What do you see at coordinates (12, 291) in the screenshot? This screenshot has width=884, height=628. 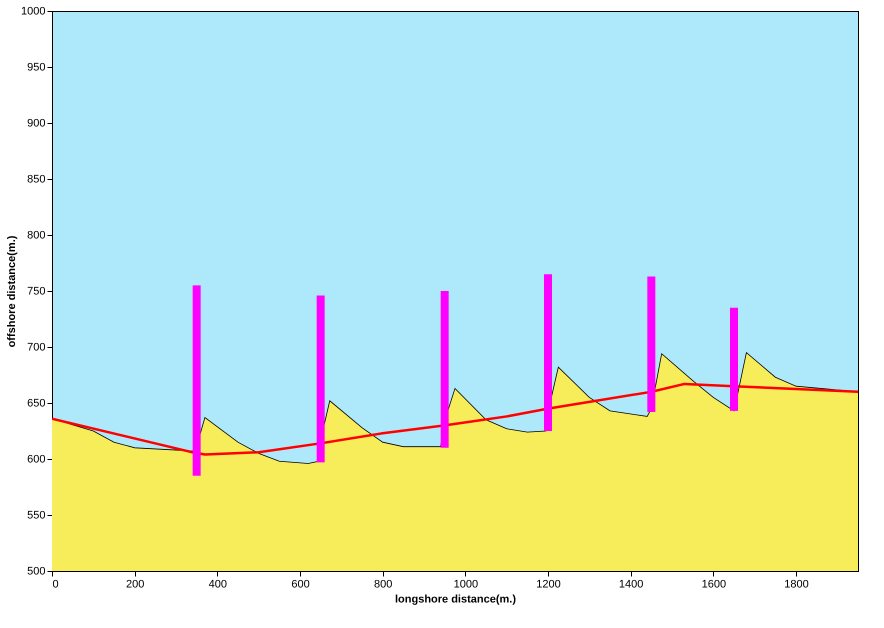 I see `y-axis-title: offshore distance(m.)` at bounding box center [12, 291].